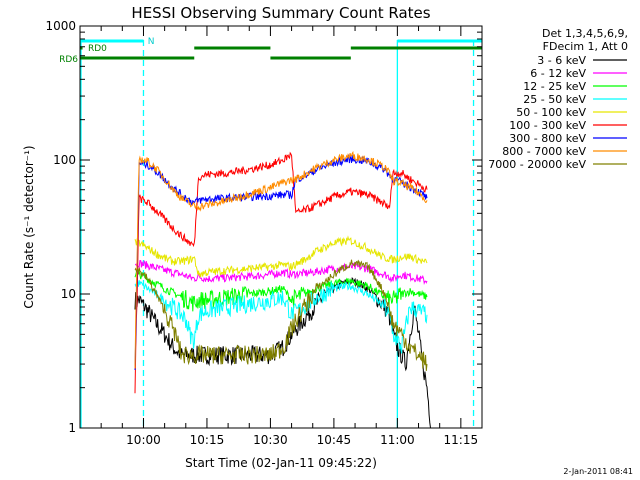 This screenshot has height=480, width=640. I want to click on legend-label-0: 3 - 6 keV, so click(561, 60).